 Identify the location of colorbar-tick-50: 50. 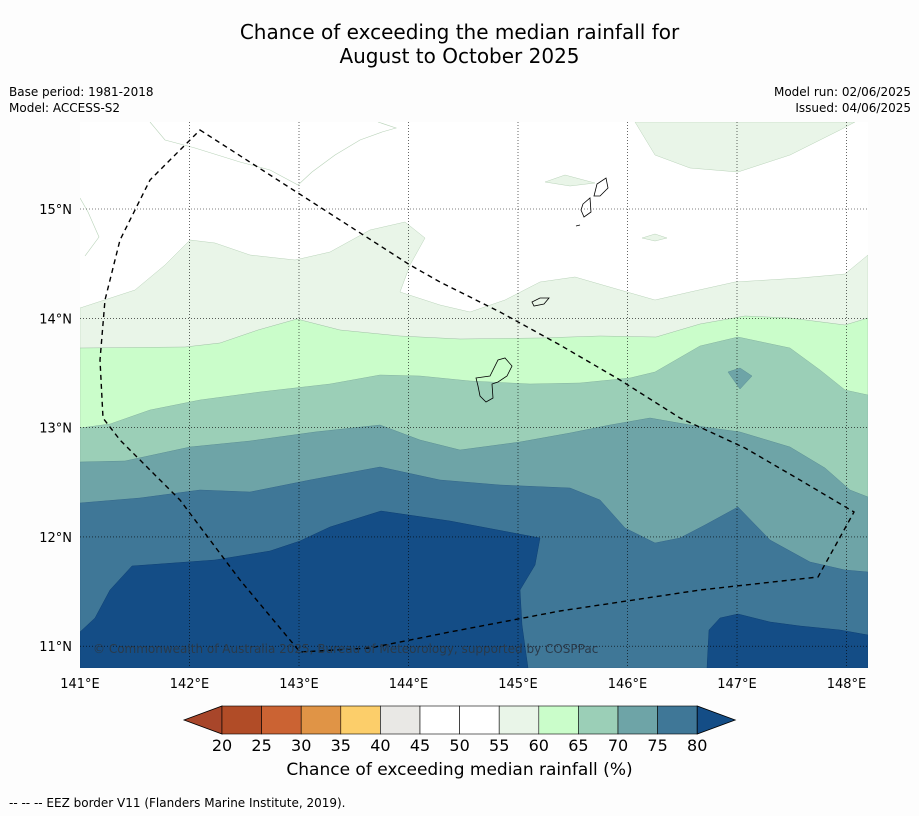
(459, 745).